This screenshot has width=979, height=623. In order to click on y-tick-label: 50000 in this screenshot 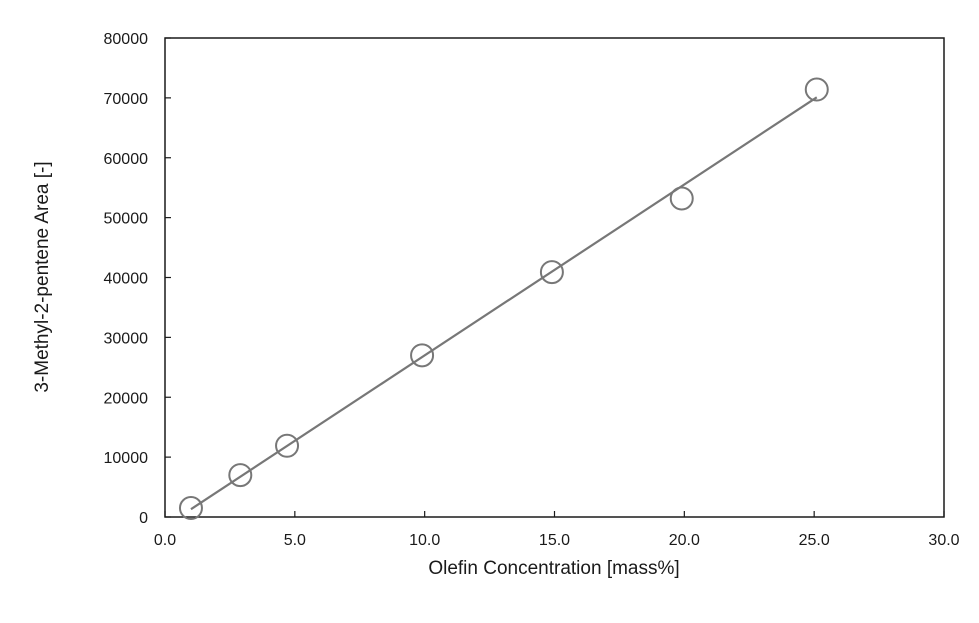, I will do `click(126, 219)`.